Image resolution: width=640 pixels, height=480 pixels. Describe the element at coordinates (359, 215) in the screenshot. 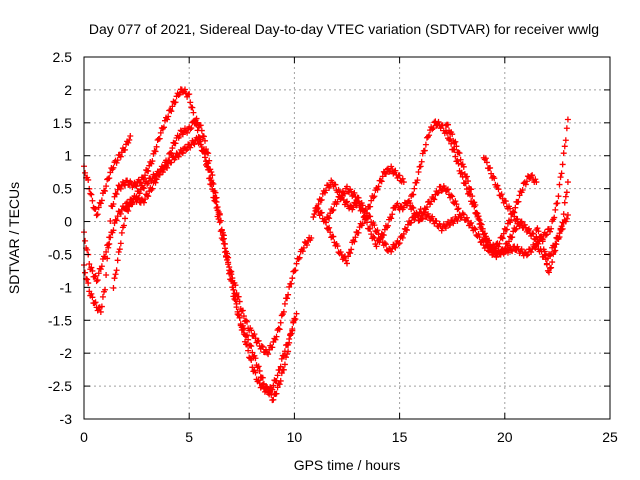

I see `series-track-e` at that location.